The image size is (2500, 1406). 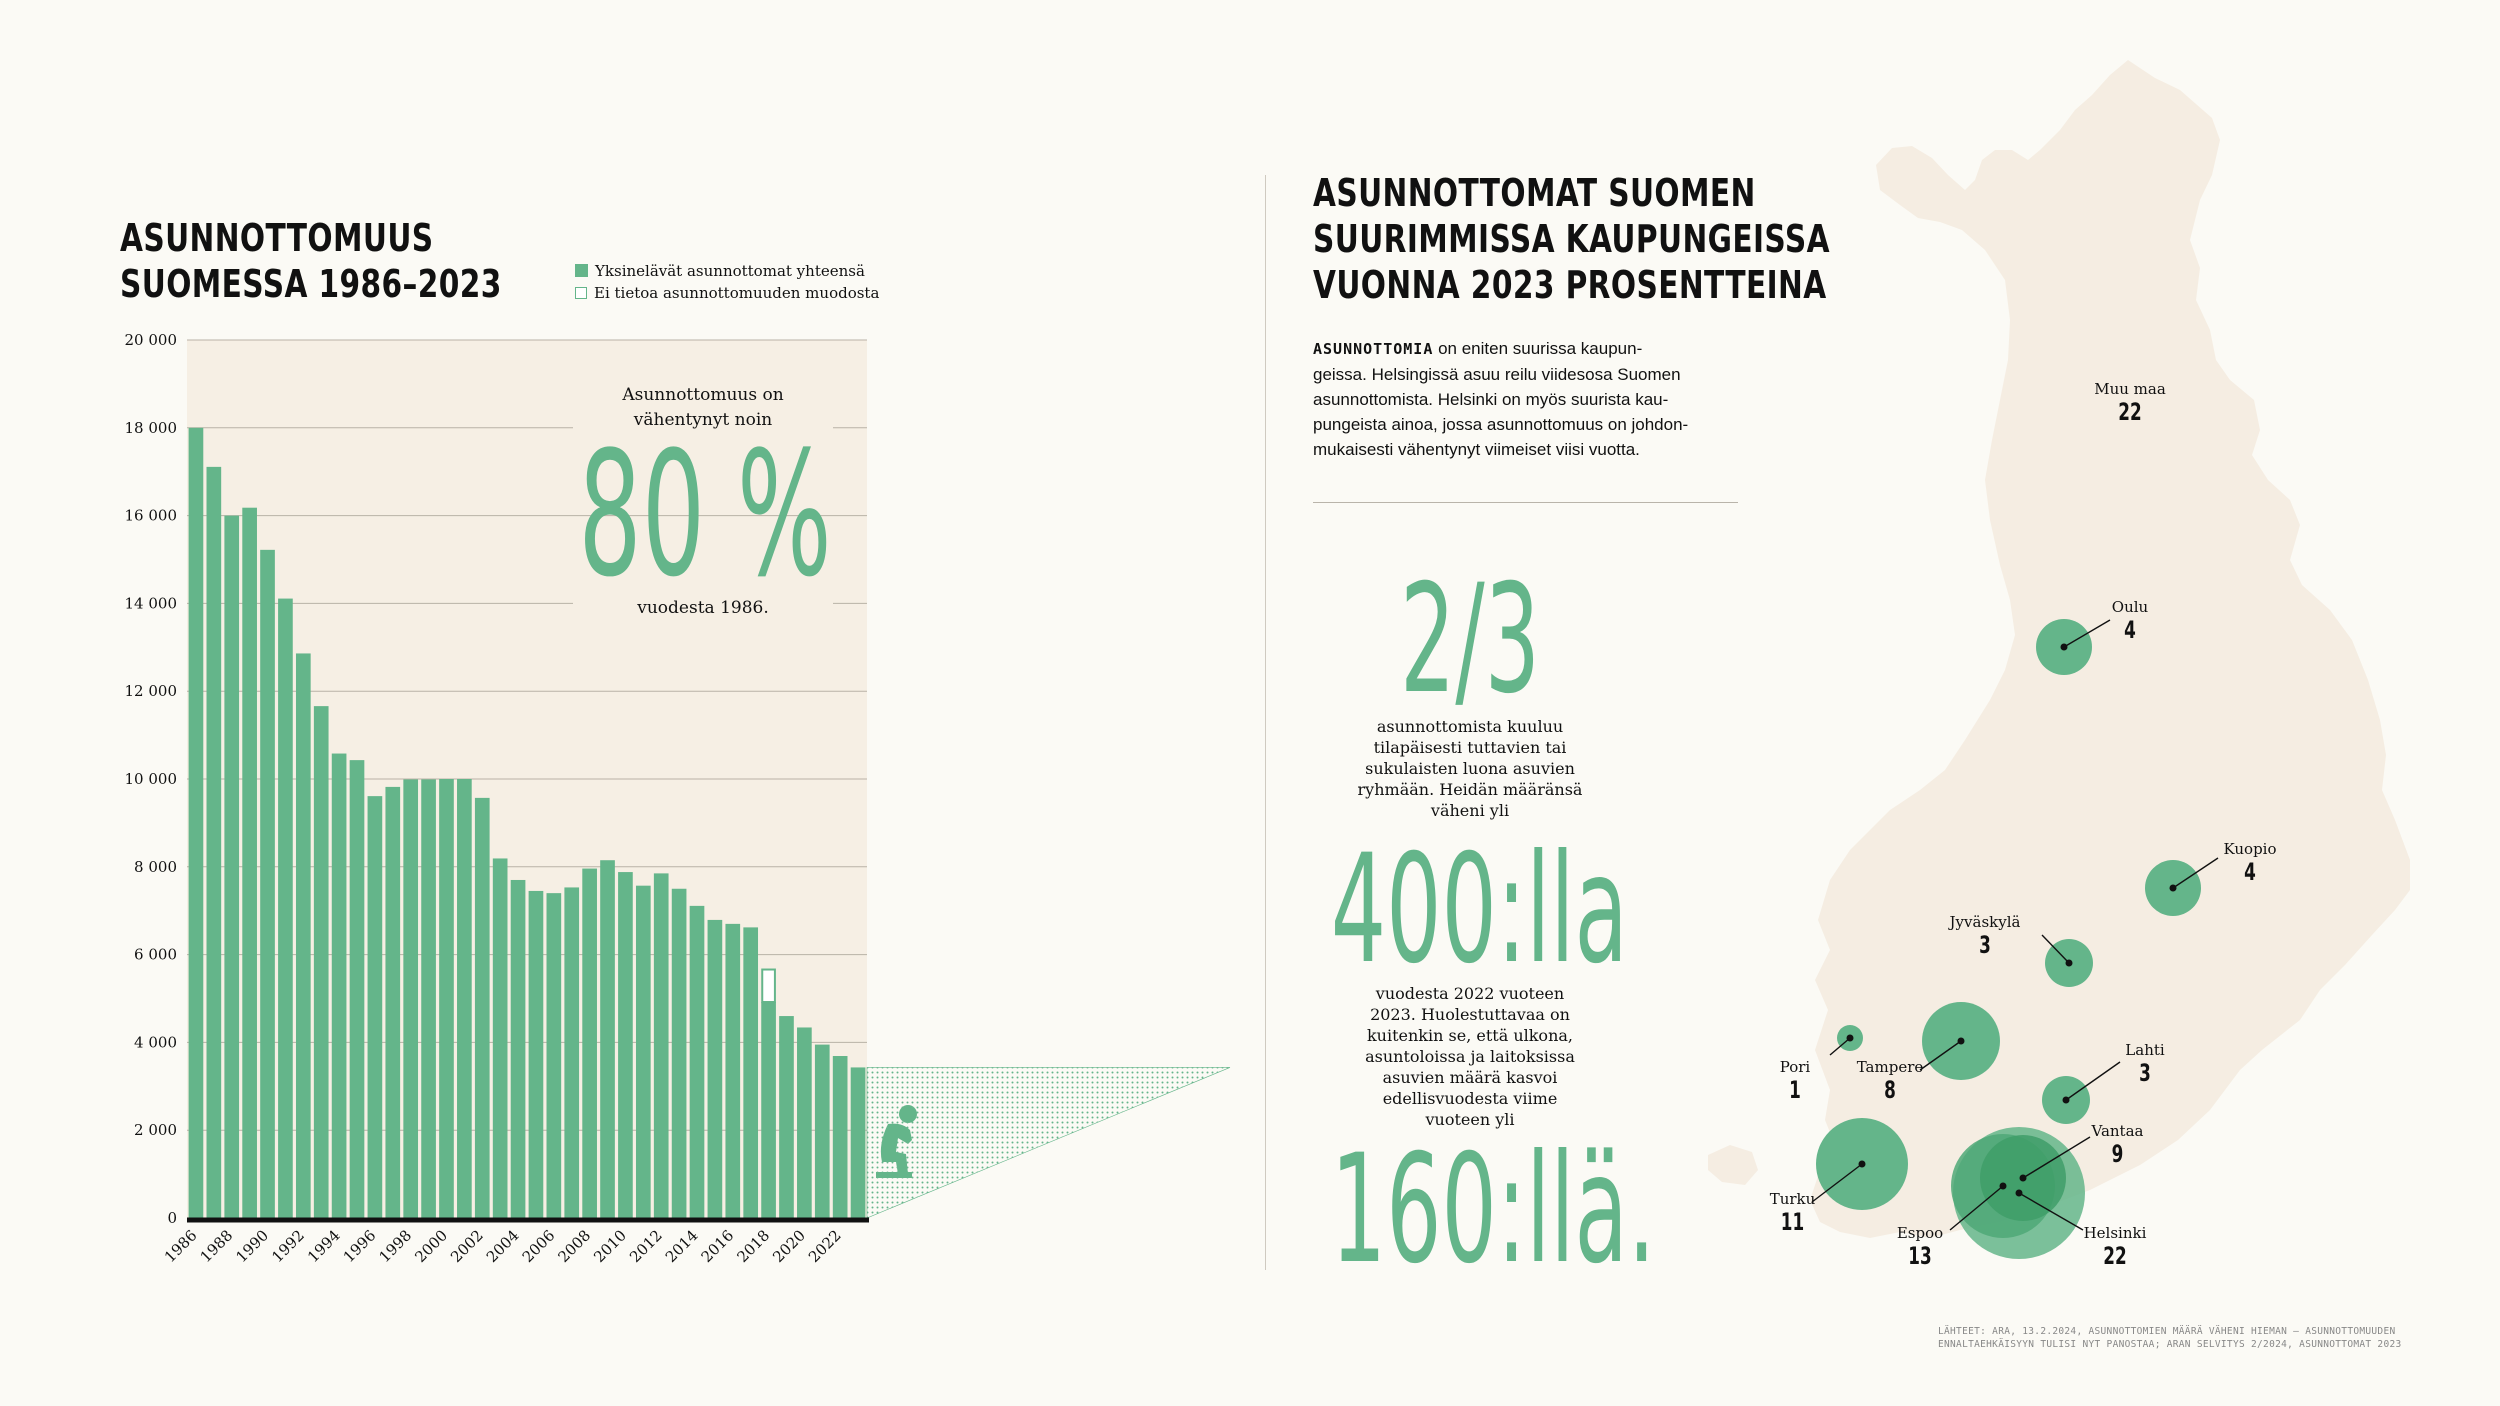 What do you see at coordinates (303, 935) in the screenshot?
I see `bar-1992` at bounding box center [303, 935].